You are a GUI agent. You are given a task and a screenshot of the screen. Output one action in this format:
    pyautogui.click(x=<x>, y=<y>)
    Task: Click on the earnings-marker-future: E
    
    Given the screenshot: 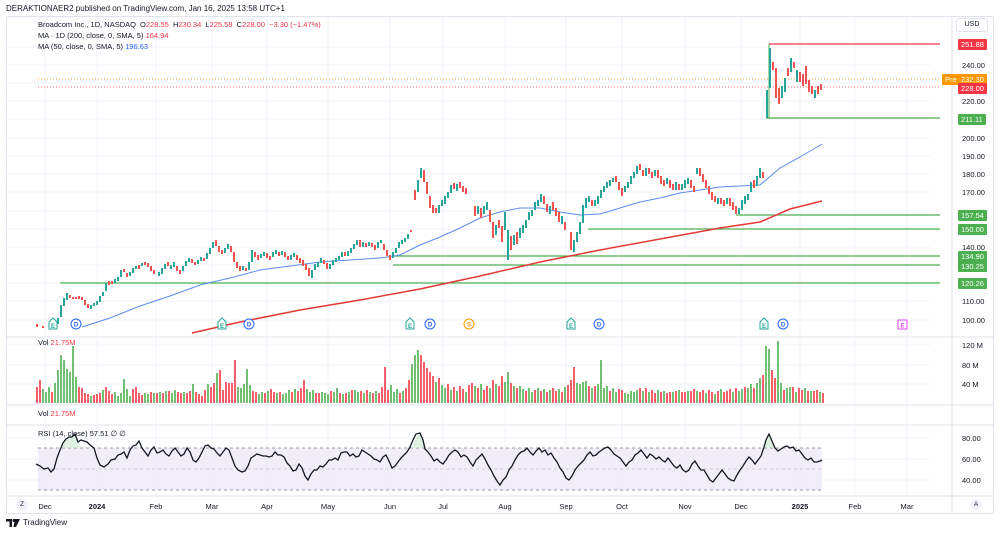 What is the action you would take?
    pyautogui.click(x=902, y=324)
    